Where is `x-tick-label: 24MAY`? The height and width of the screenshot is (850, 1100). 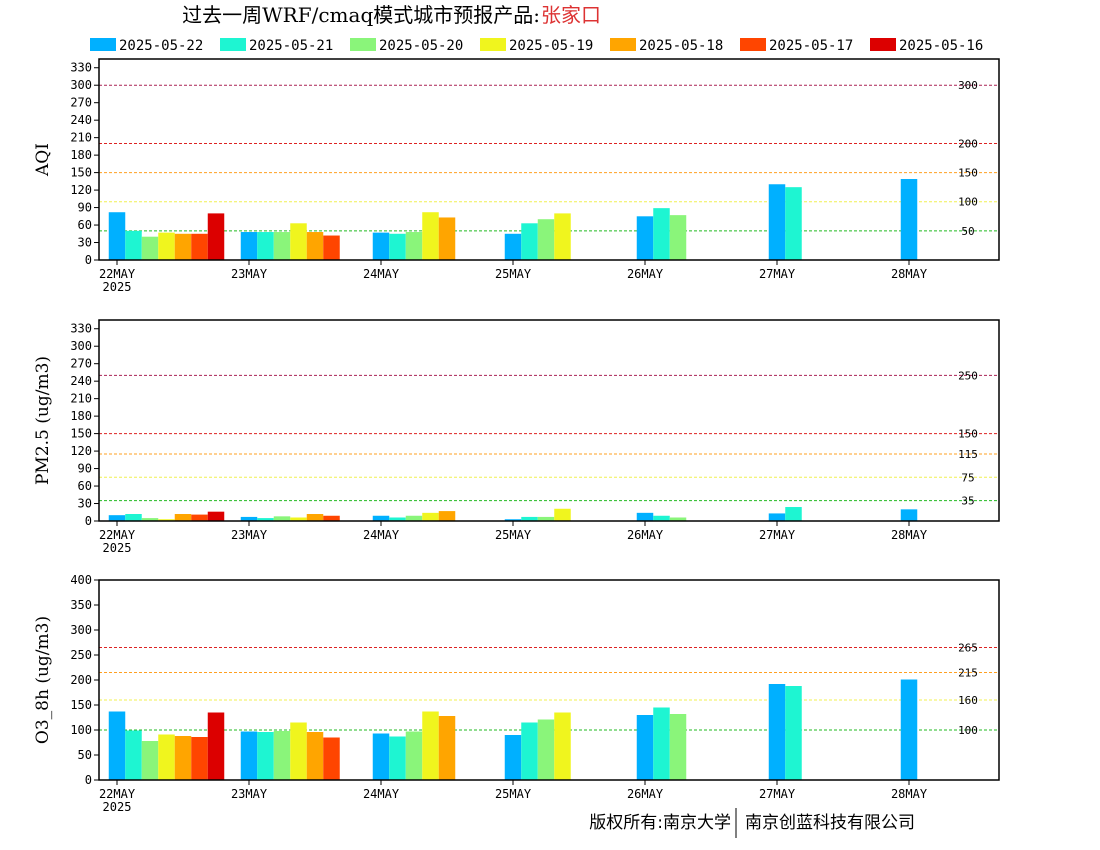 x-tick-label: 24MAY is located at coordinates (381, 794).